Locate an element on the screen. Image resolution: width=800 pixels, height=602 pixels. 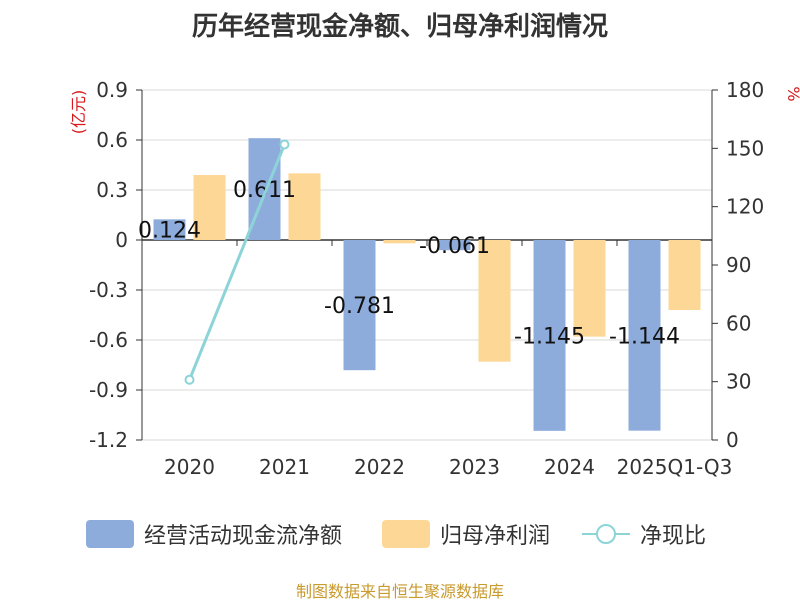
bar-cash-2023 is located at coordinates (454, 245).